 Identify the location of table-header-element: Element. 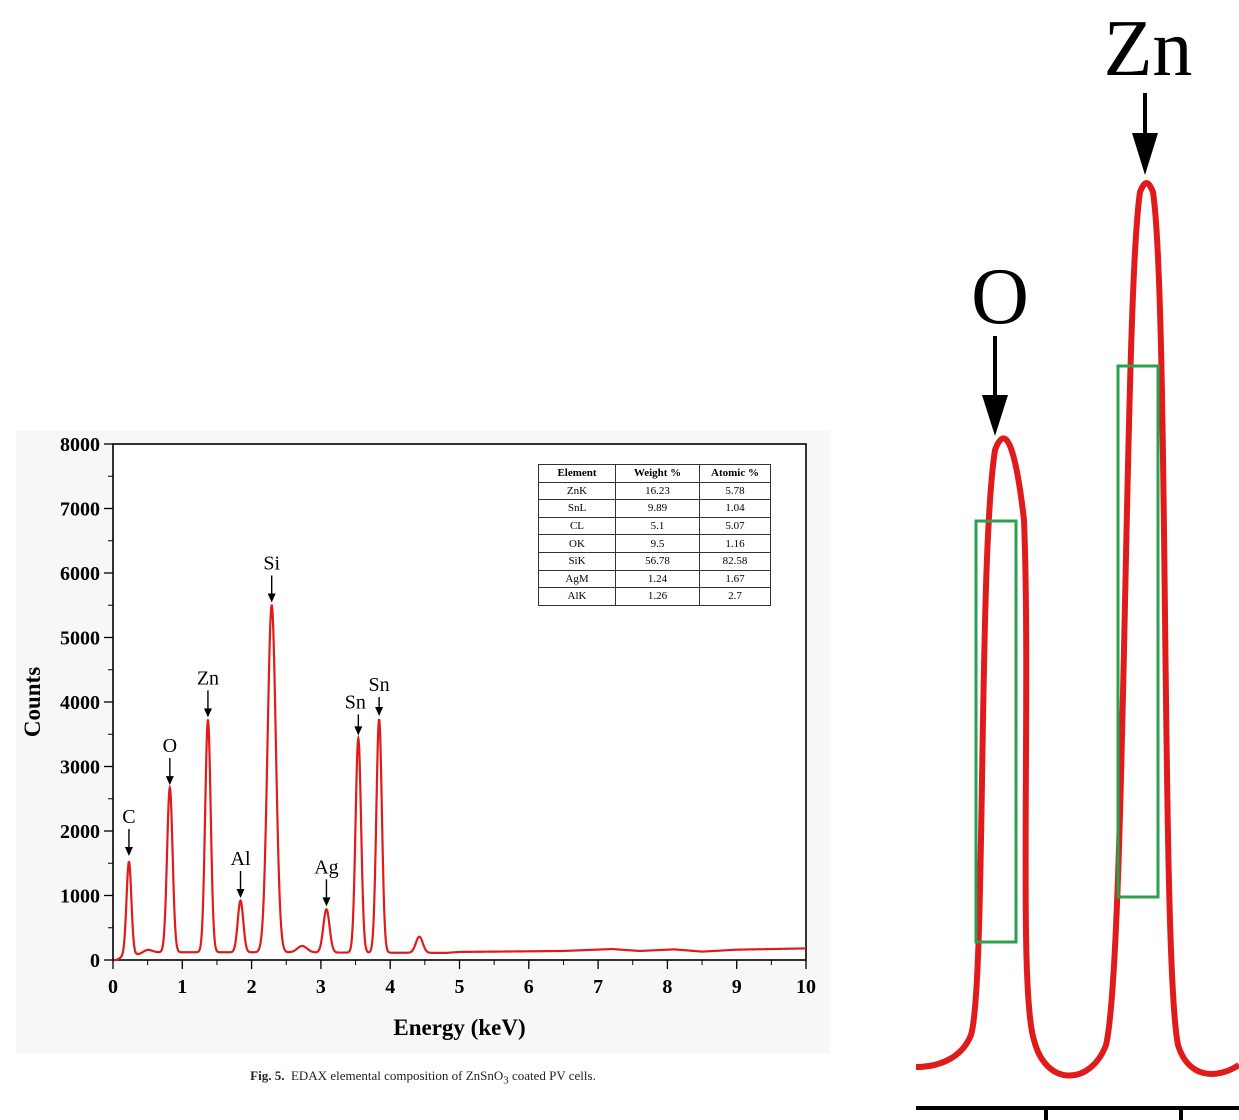
(577, 473).